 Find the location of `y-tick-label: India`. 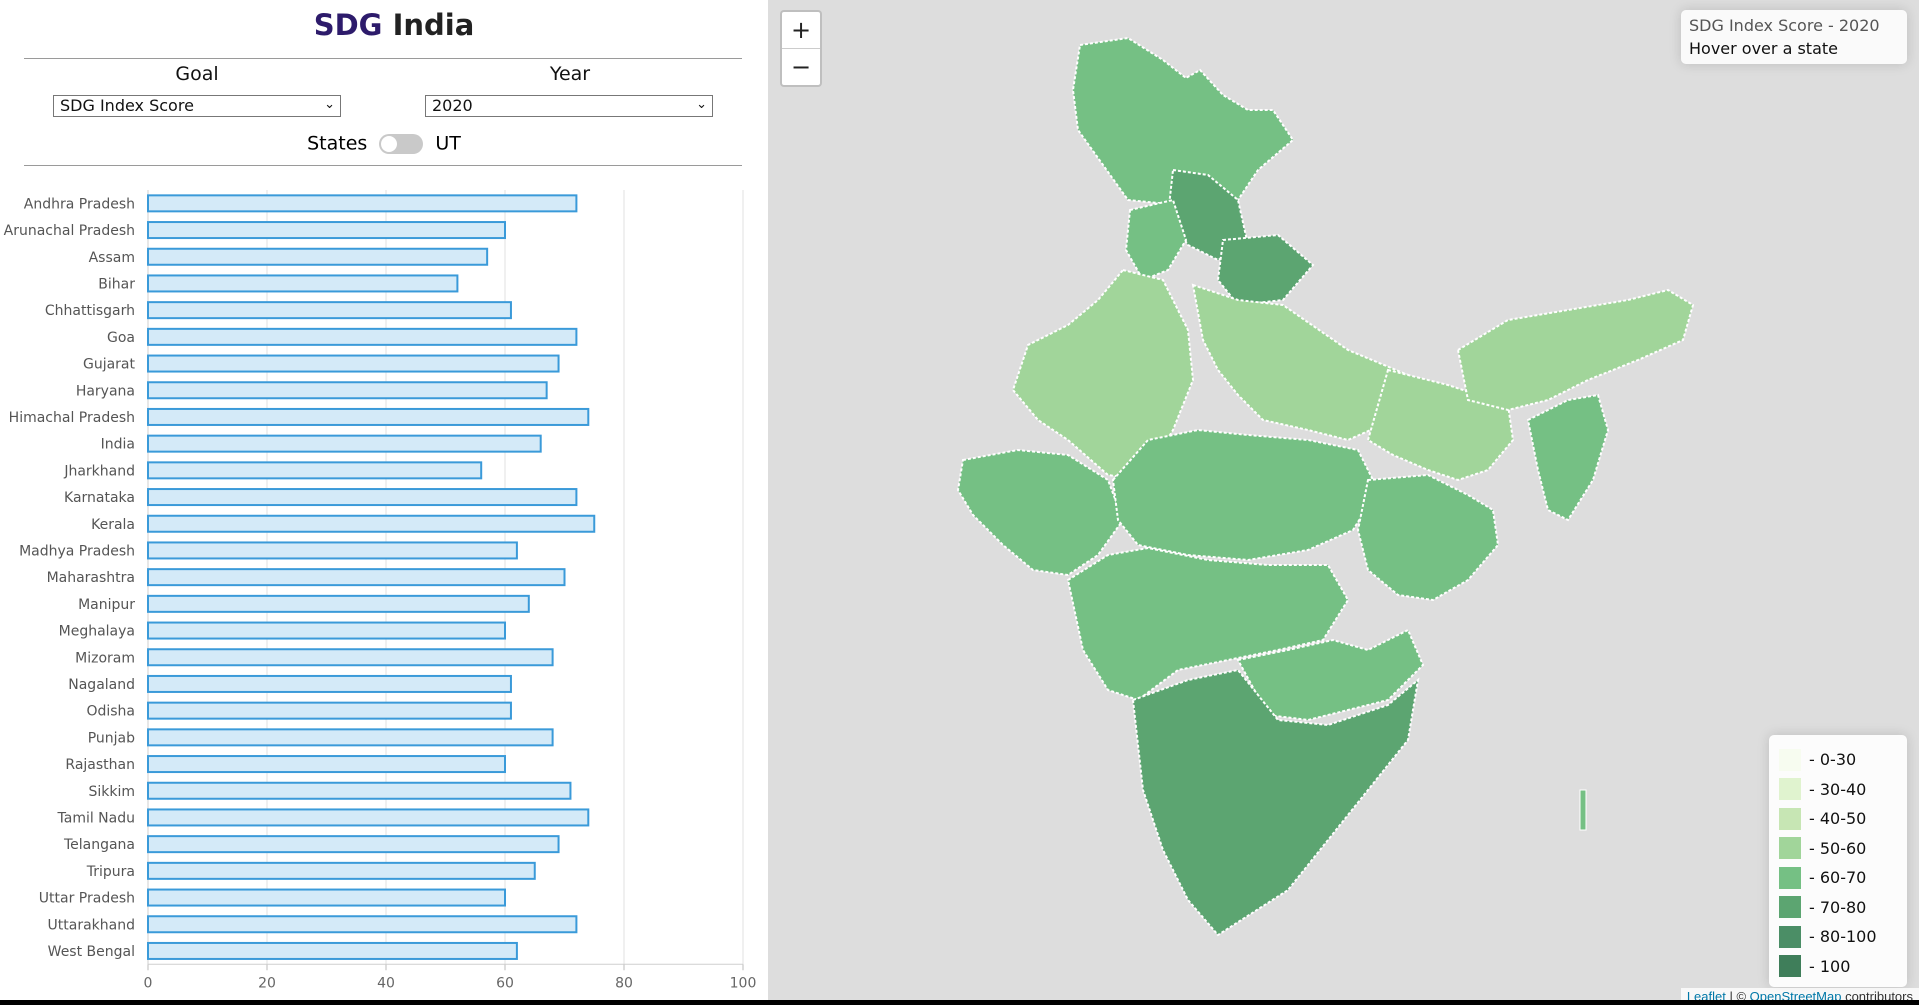

y-tick-label: India is located at coordinates (118, 445).